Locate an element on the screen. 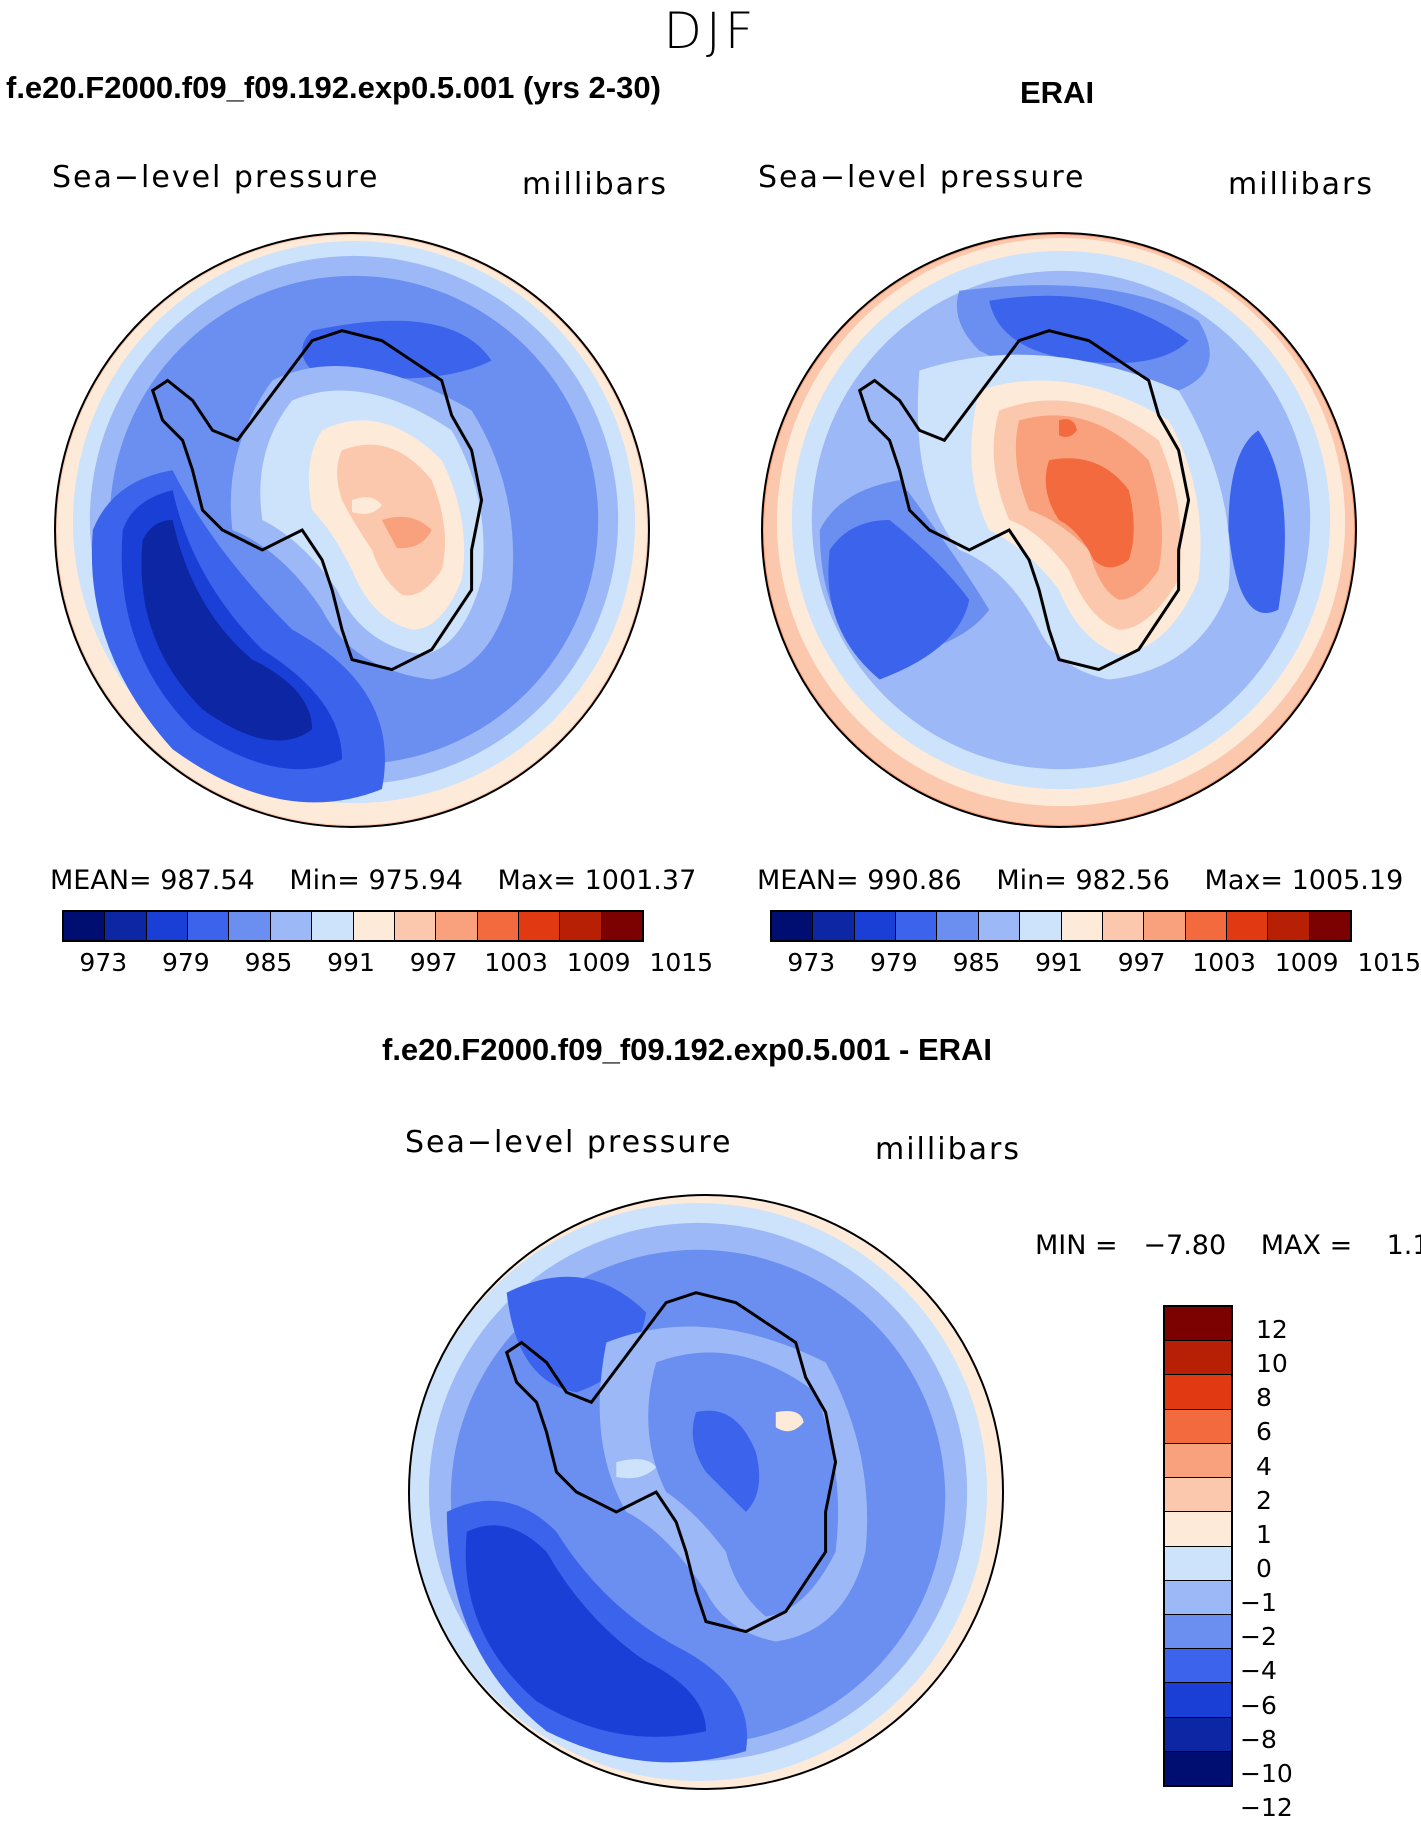 This screenshot has height=1822, width=1421. colorbar-tick-label: 10 is located at coordinates (1272, 1364).